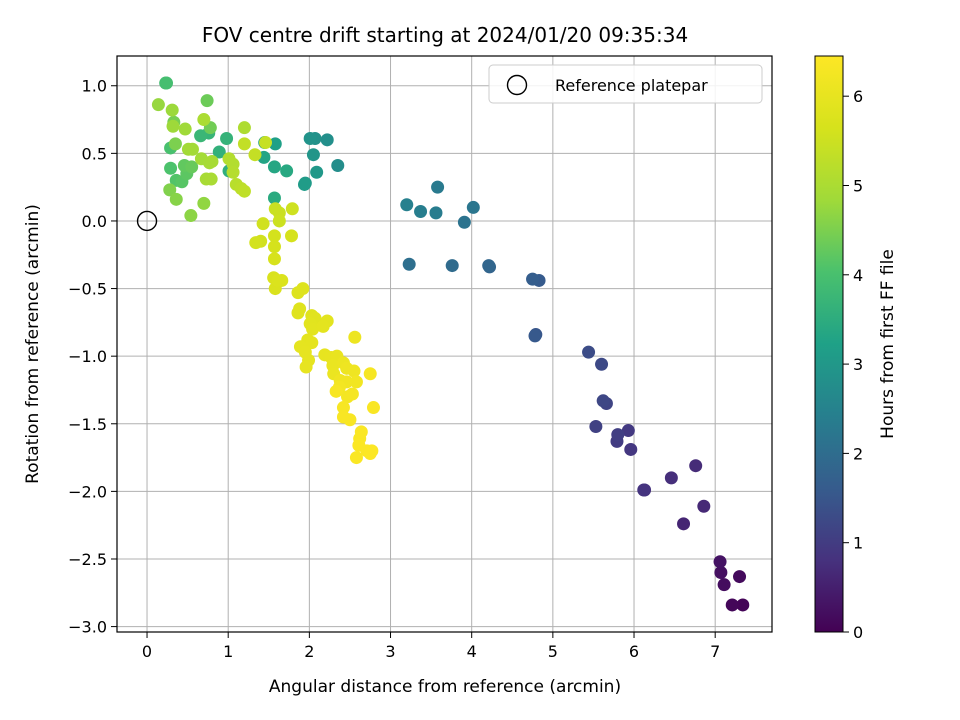  Describe the element at coordinates (390, 651) in the screenshot. I see `x-tick-label: 3` at that location.